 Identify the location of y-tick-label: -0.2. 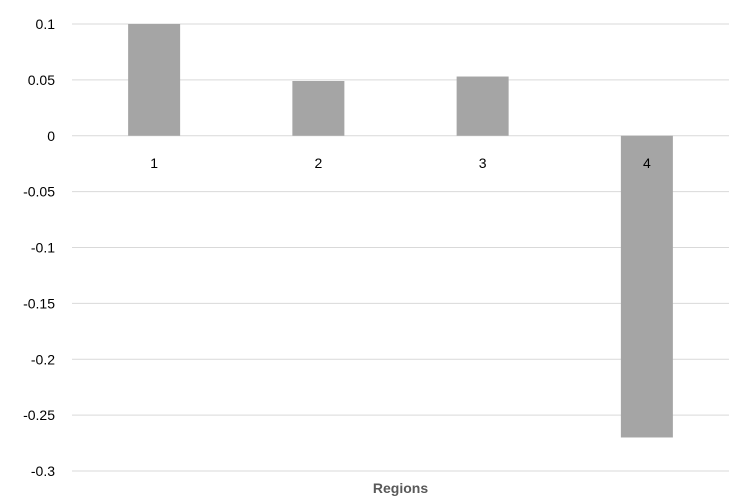
(43, 359).